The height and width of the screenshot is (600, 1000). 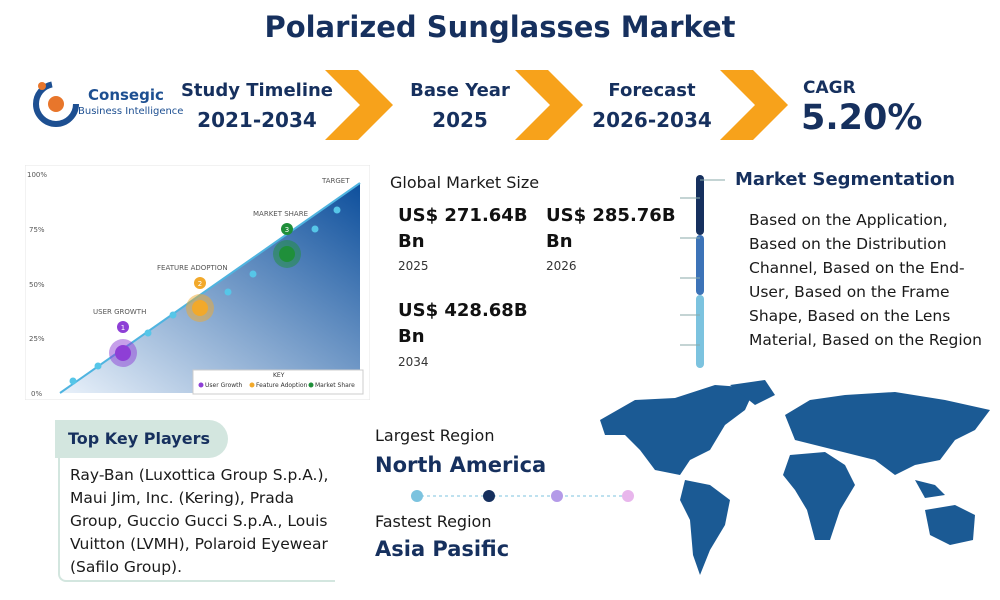 I want to click on milestone-label: FEATURE ADOPTION, so click(x=192, y=268).